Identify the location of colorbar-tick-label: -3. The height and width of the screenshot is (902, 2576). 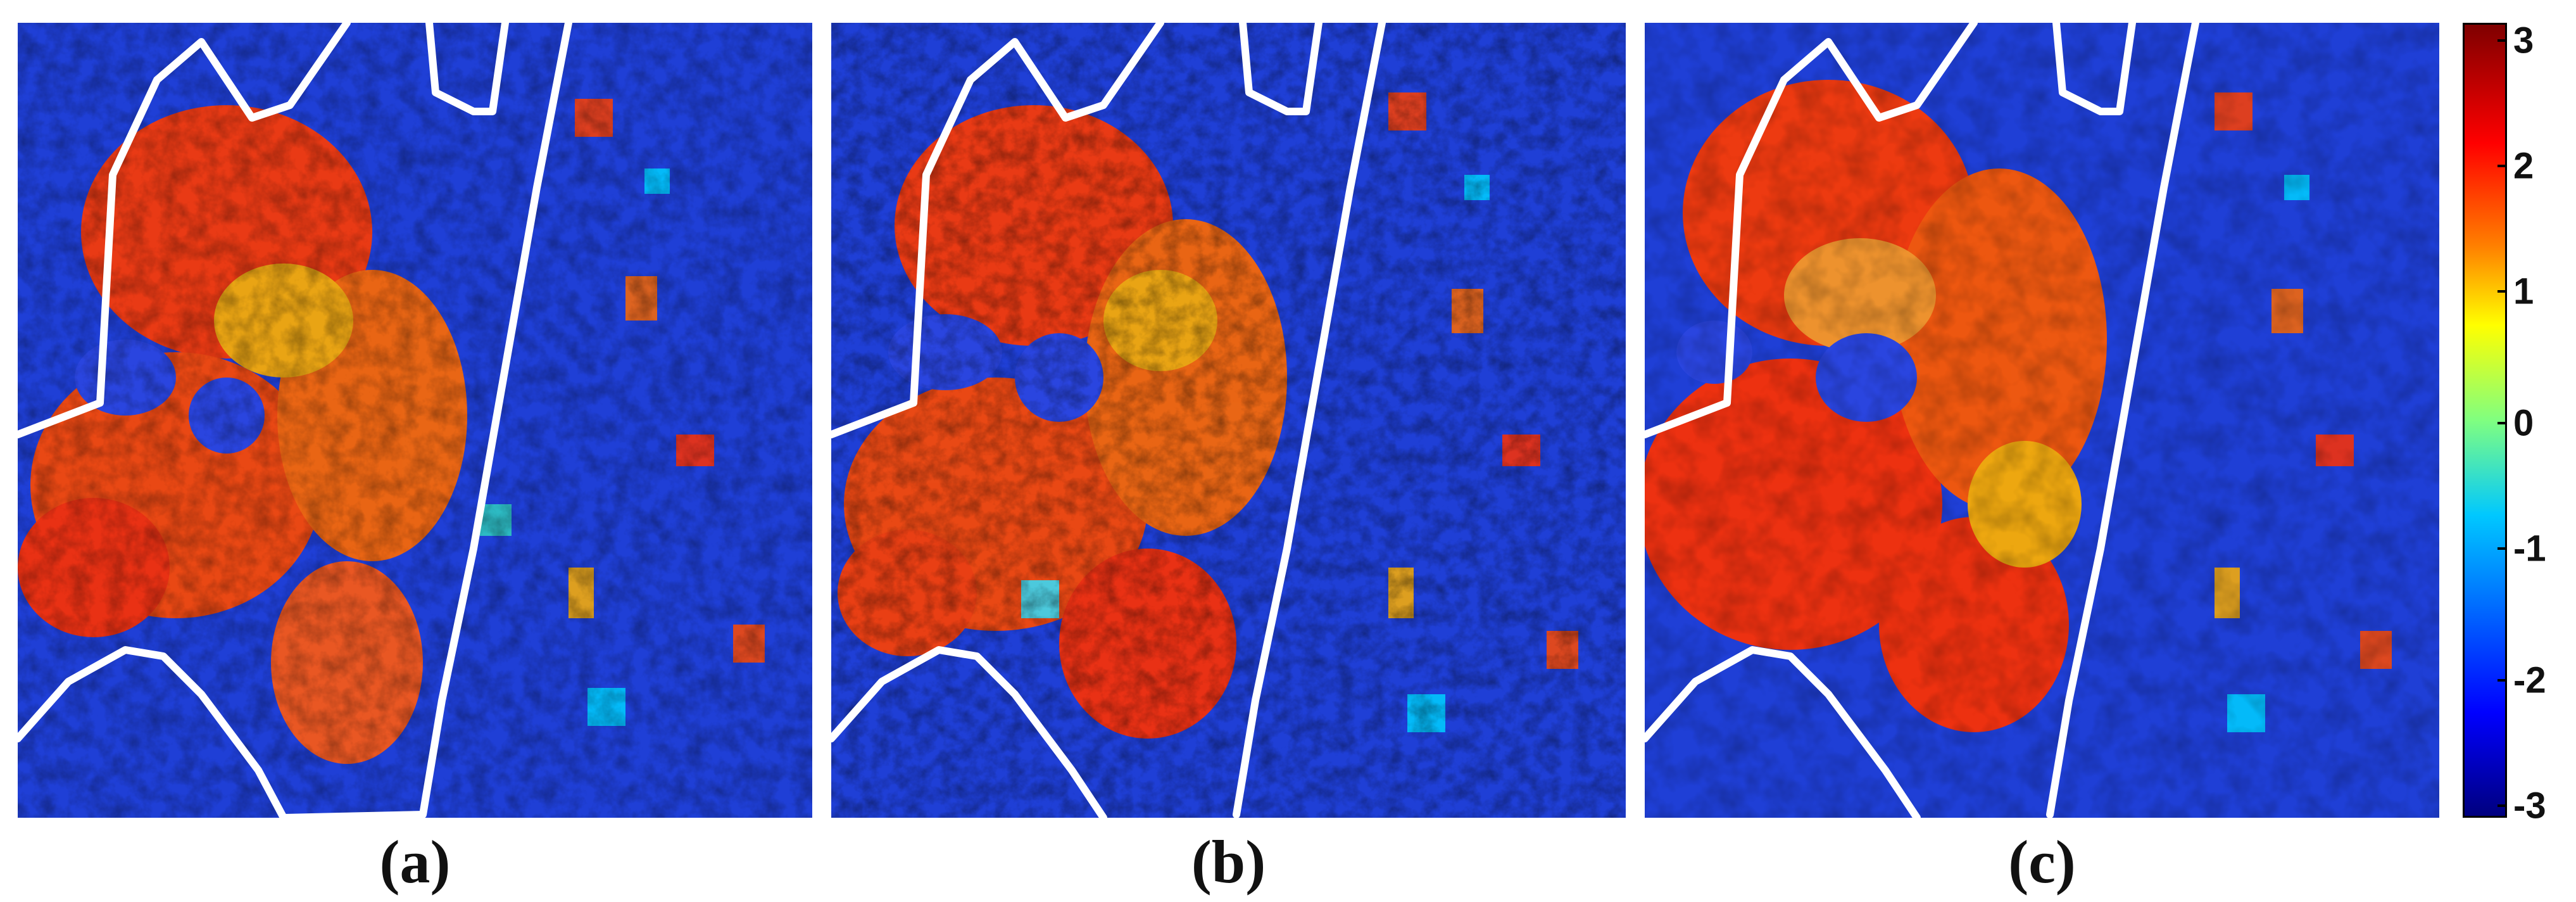
(2529, 806).